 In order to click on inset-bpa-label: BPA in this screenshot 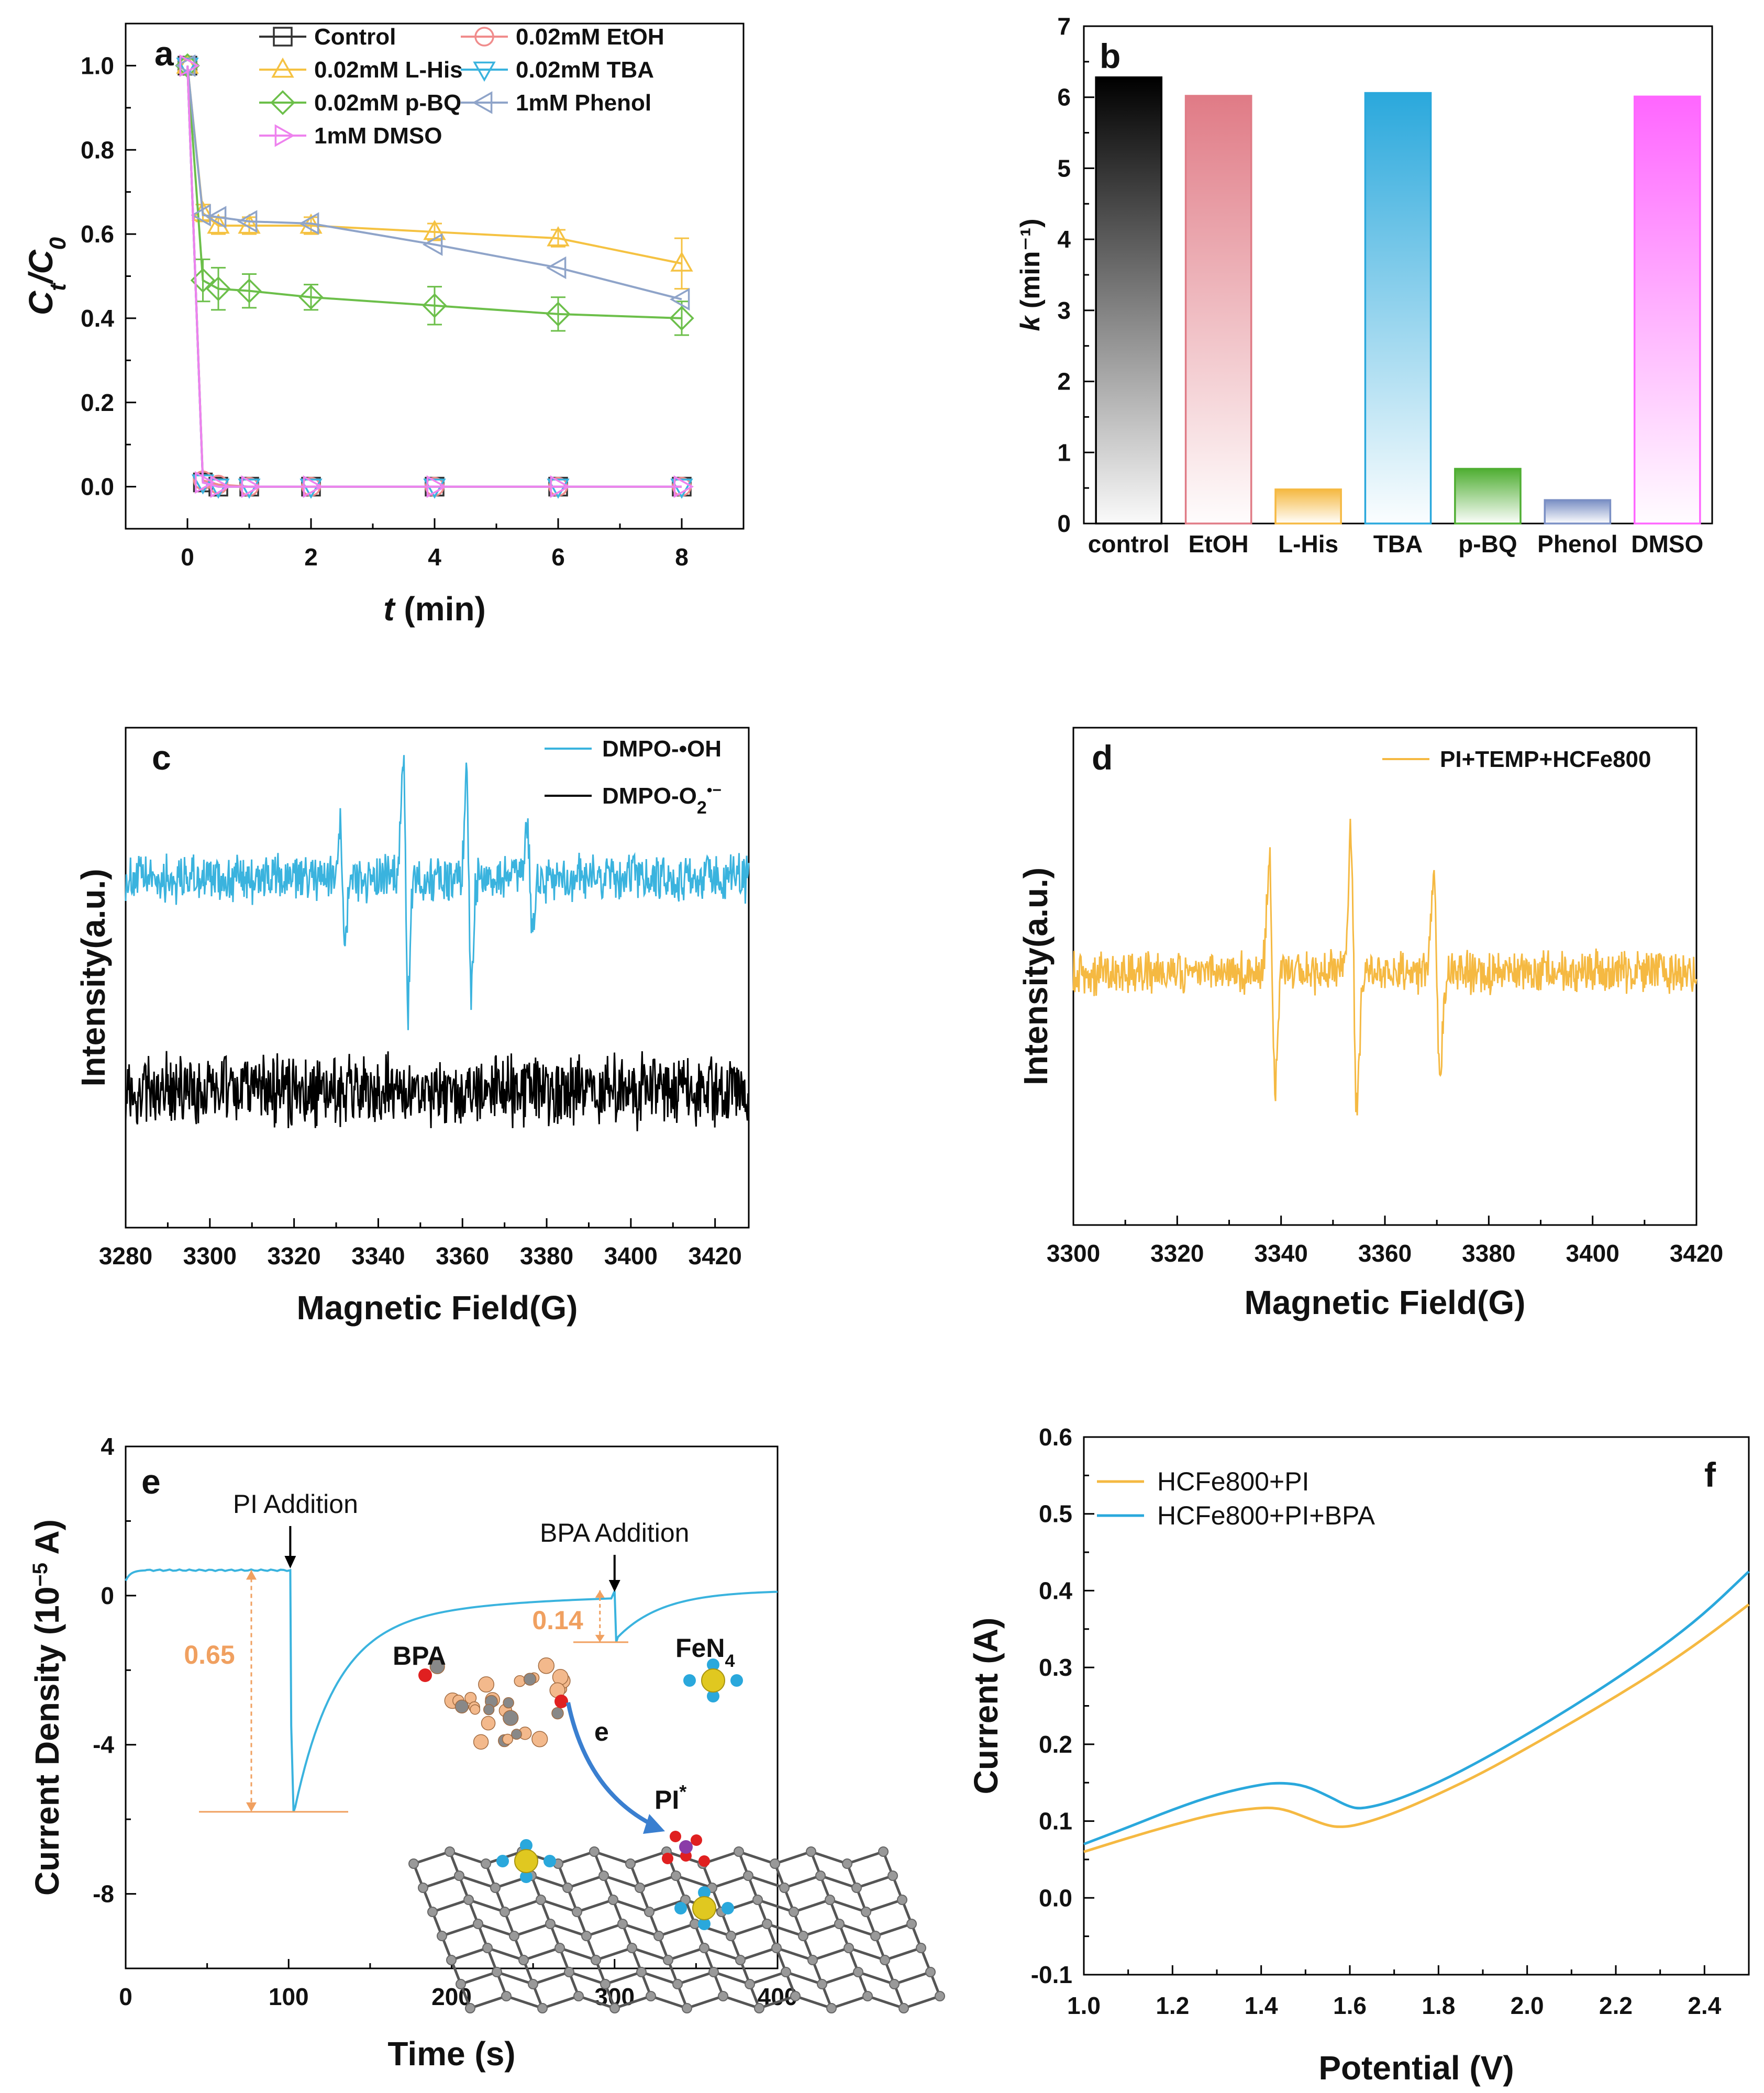, I will do `click(420, 1656)`.